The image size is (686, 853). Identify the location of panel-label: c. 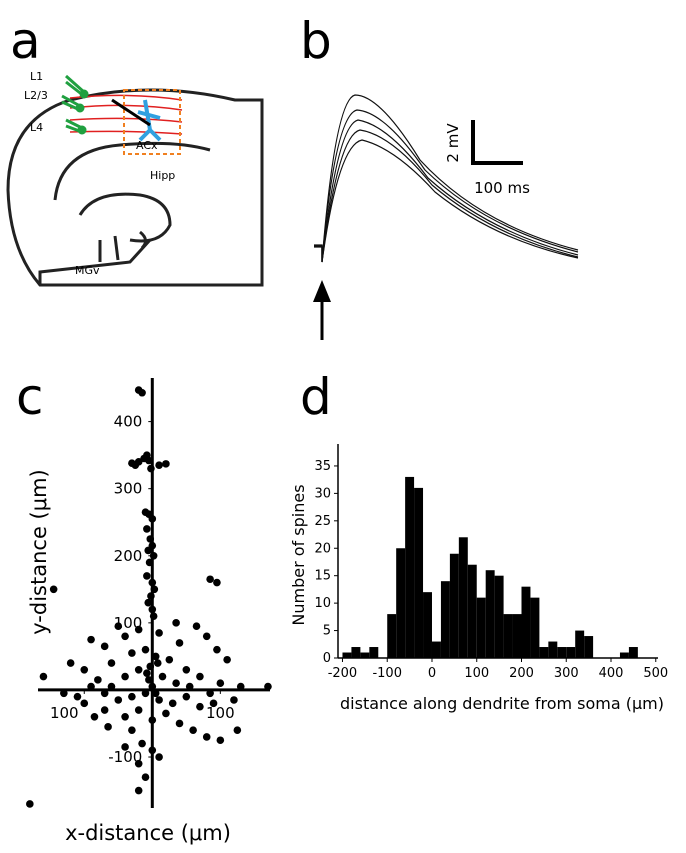
(30, 397).